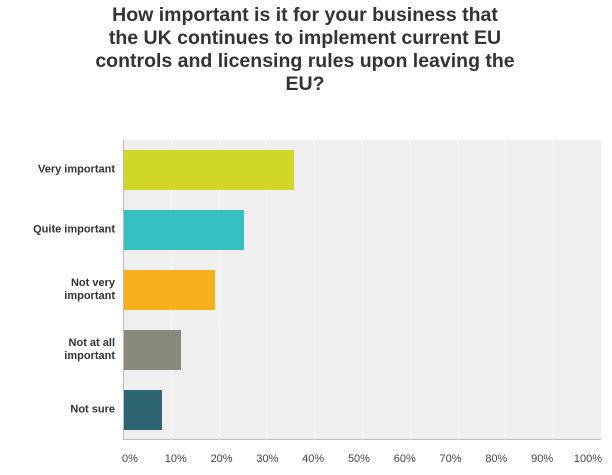 This screenshot has height=475, width=612. What do you see at coordinates (89, 349) in the screenshot?
I see `y-tick-label: Not at all important` at bounding box center [89, 349].